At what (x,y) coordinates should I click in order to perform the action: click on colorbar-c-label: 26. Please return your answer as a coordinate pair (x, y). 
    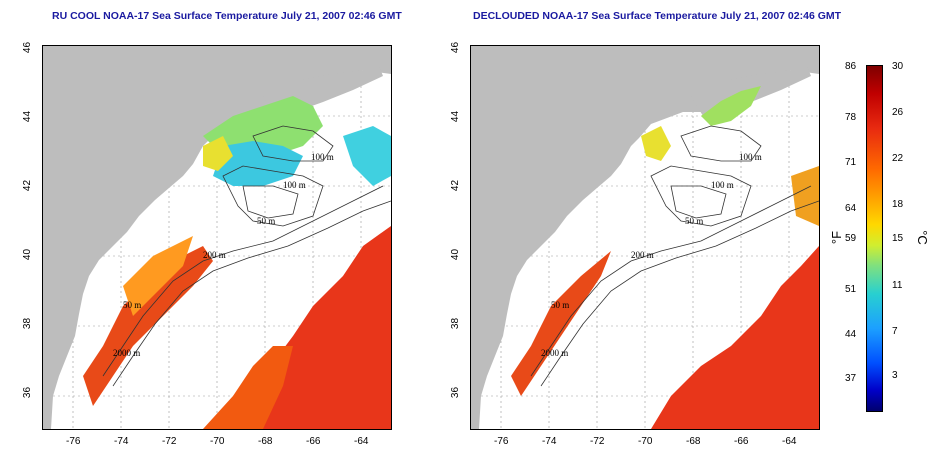
    Looking at the image, I should click on (898, 112).